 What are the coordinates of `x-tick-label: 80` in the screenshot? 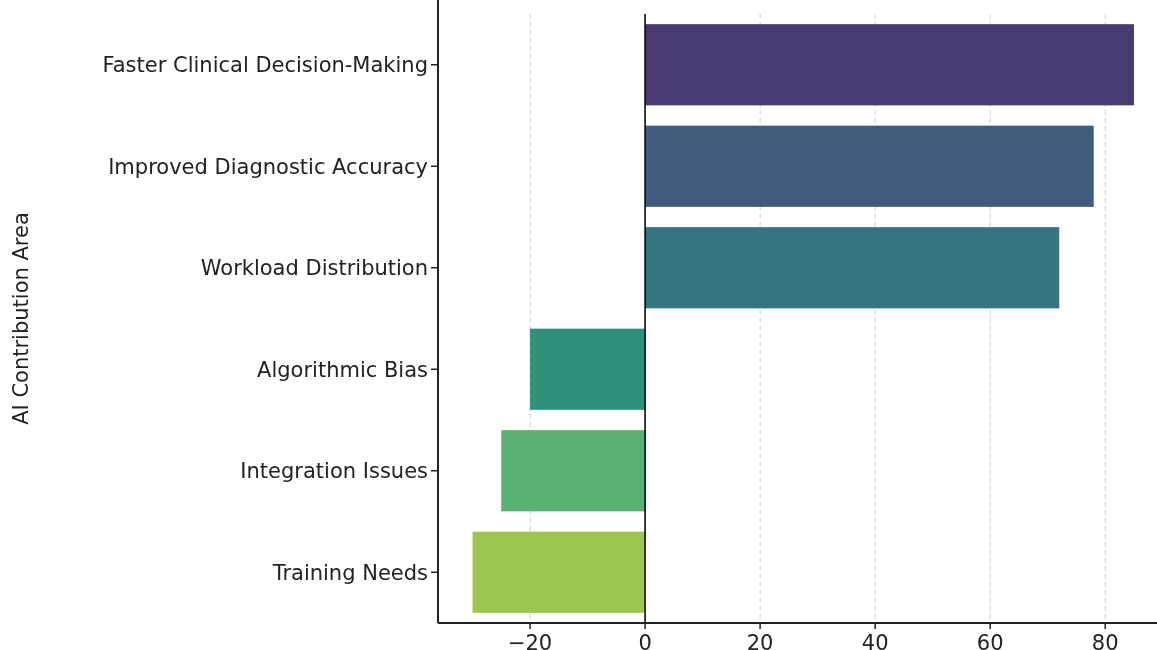 It's located at (1105, 640).